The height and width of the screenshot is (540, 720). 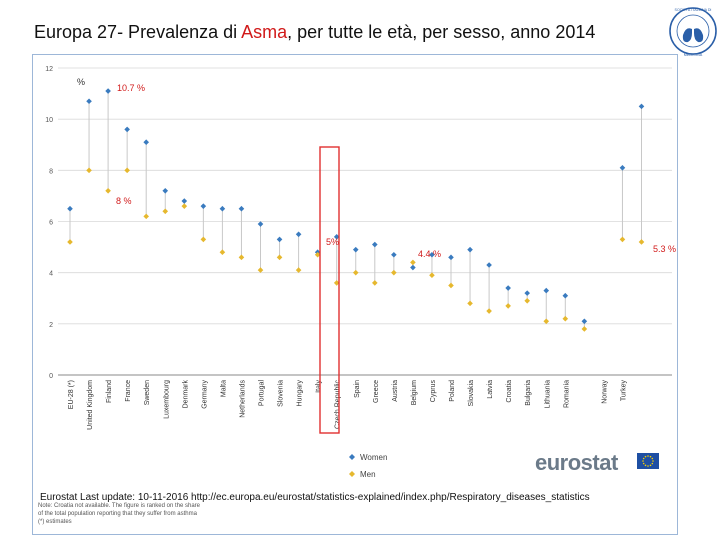 I want to click on x-tick-label-11: Slovenia, so click(x=281, y=393).